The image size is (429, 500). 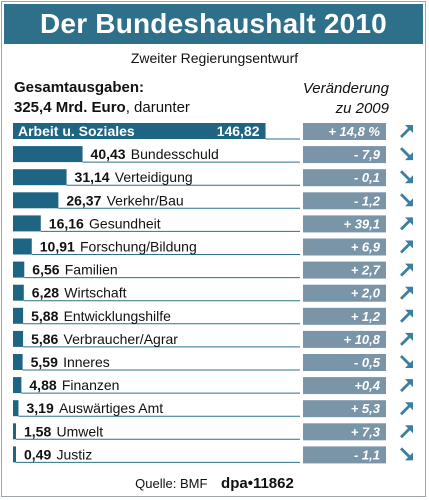 I want to click on change-box-gesundheit, so click(x=344, y=224).